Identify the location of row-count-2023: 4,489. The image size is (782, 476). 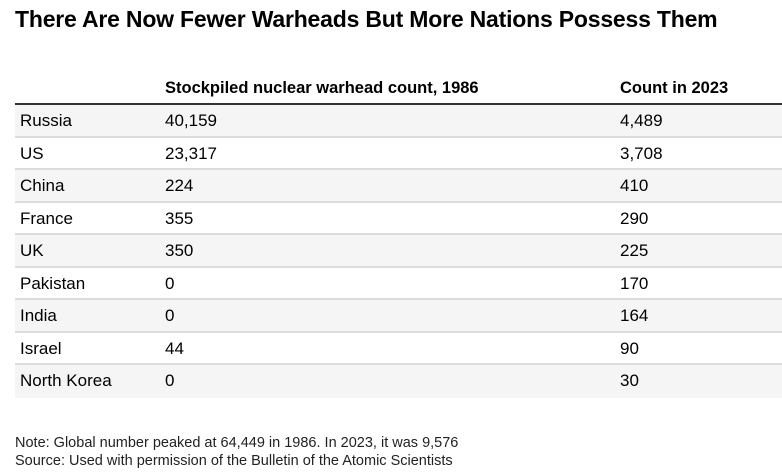
(641, 120).